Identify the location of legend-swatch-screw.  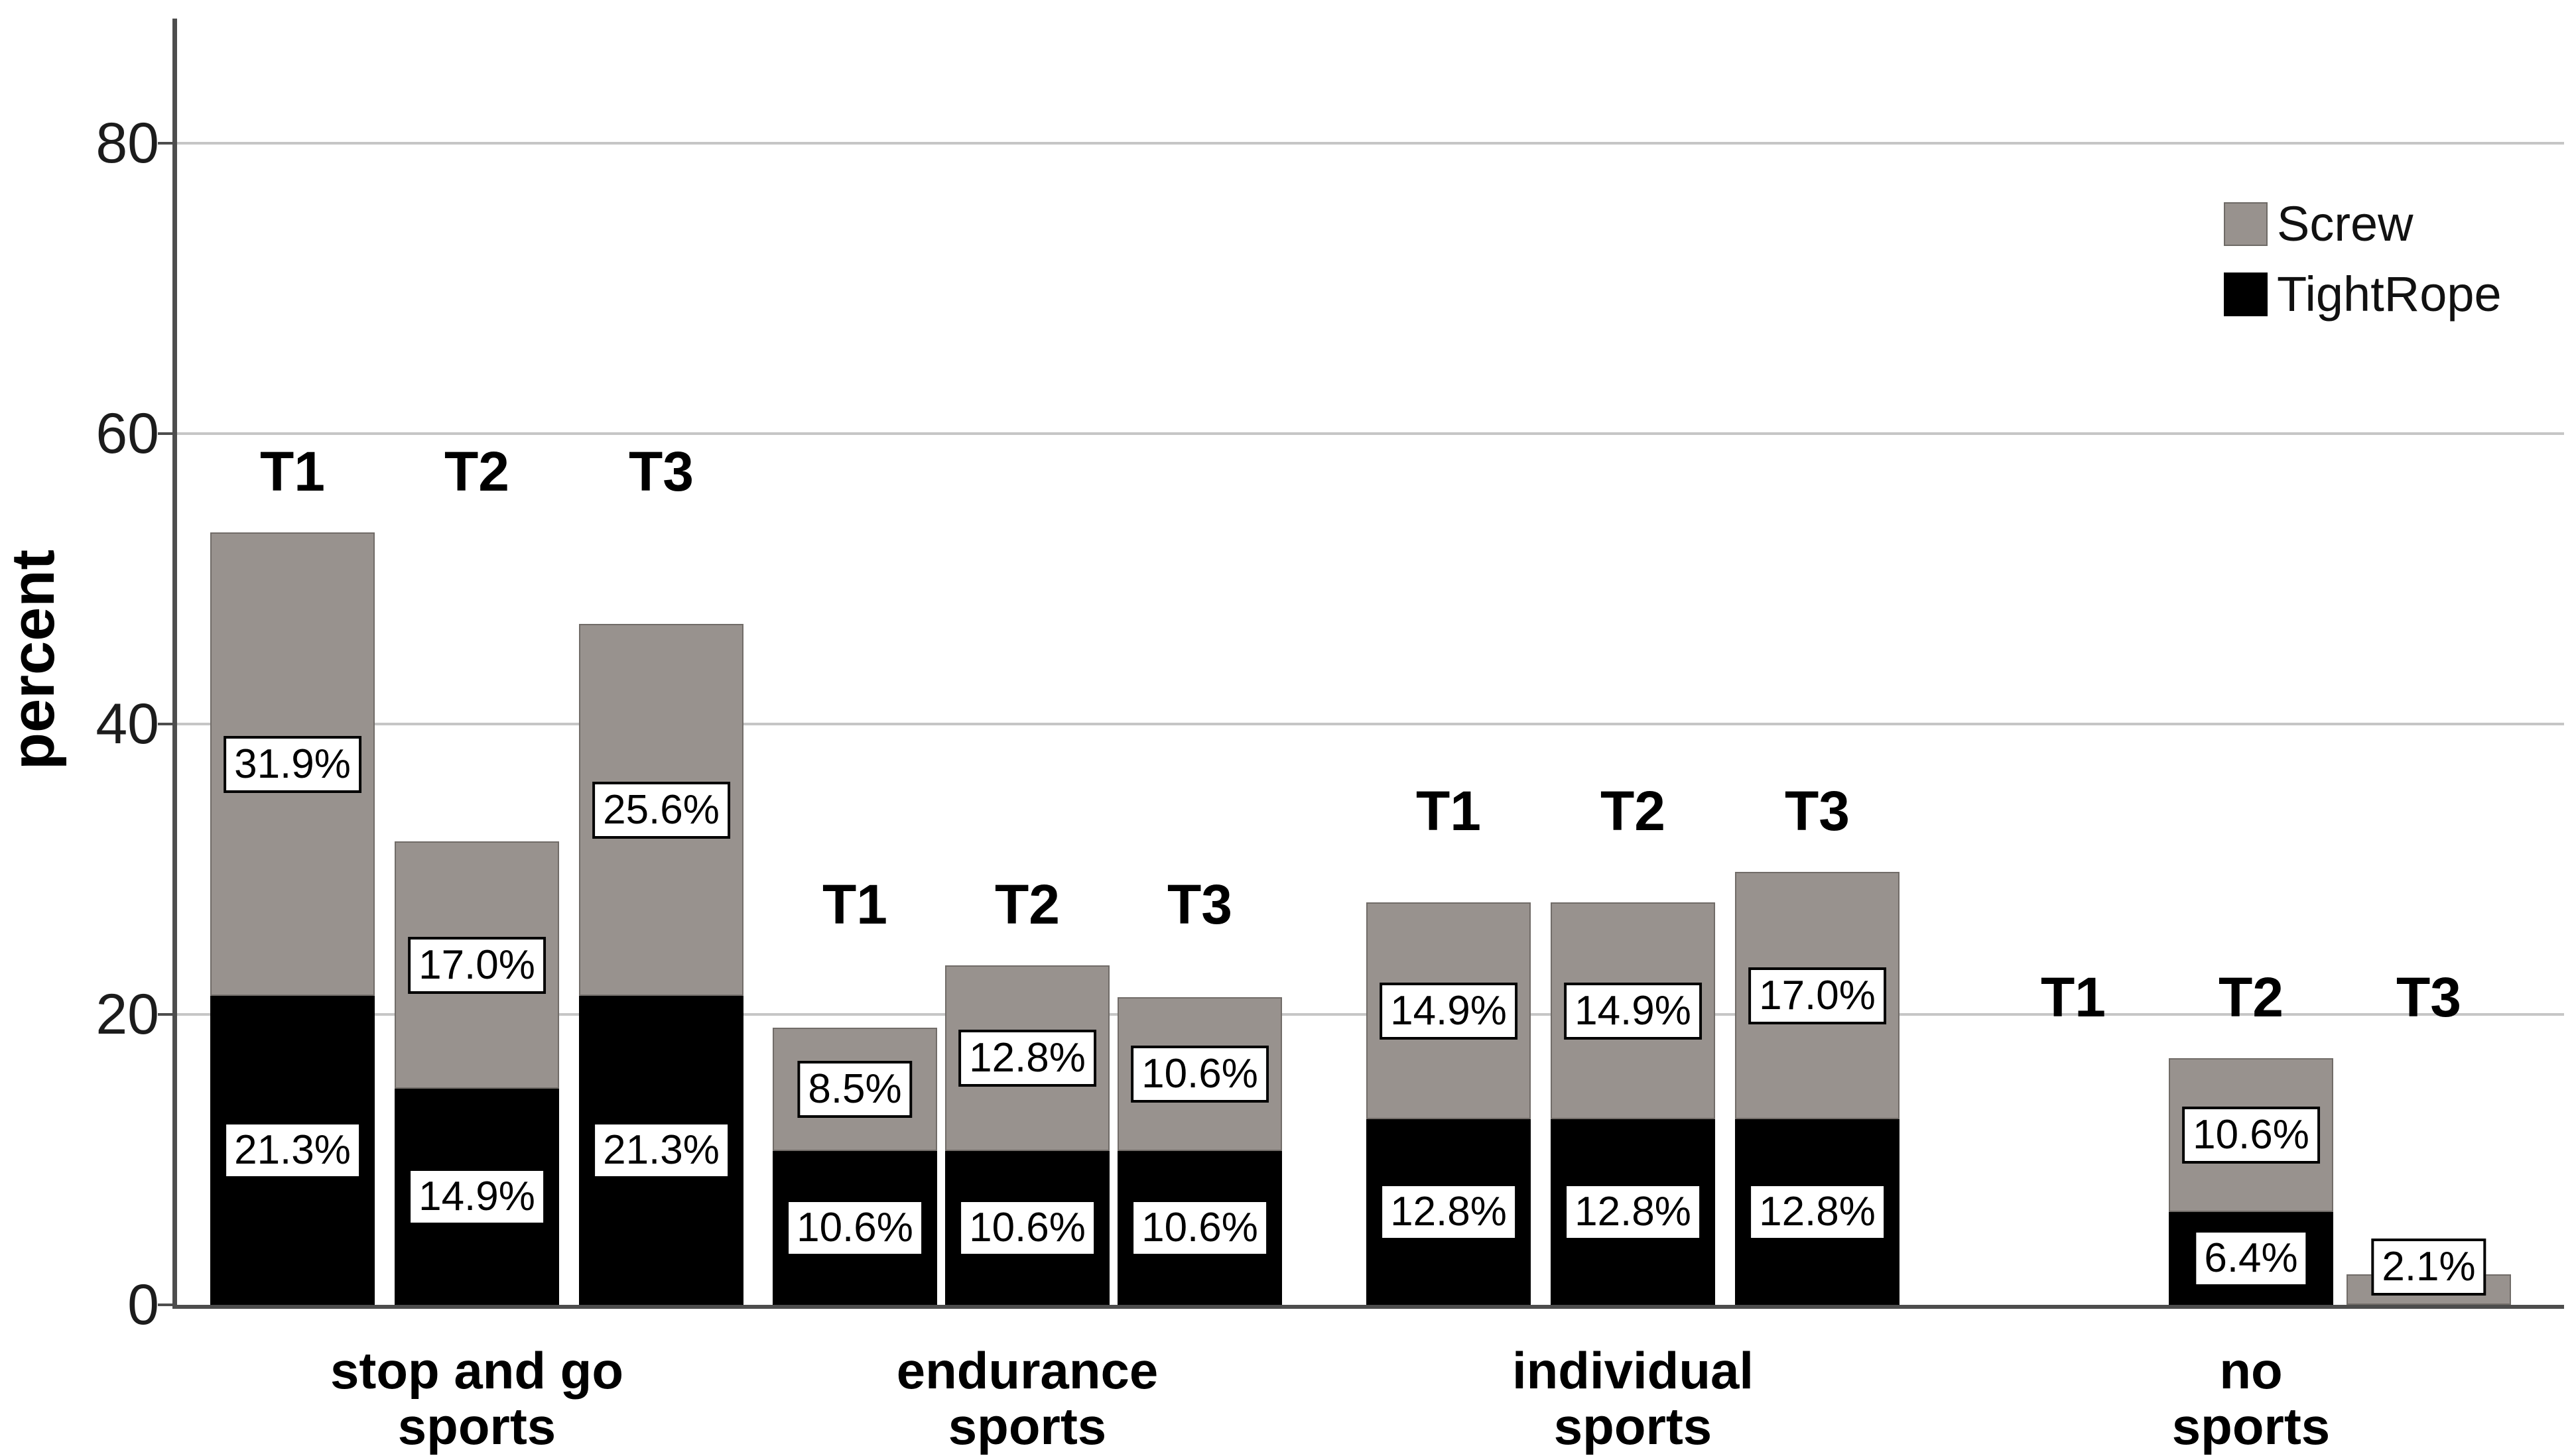
(2246, 224).